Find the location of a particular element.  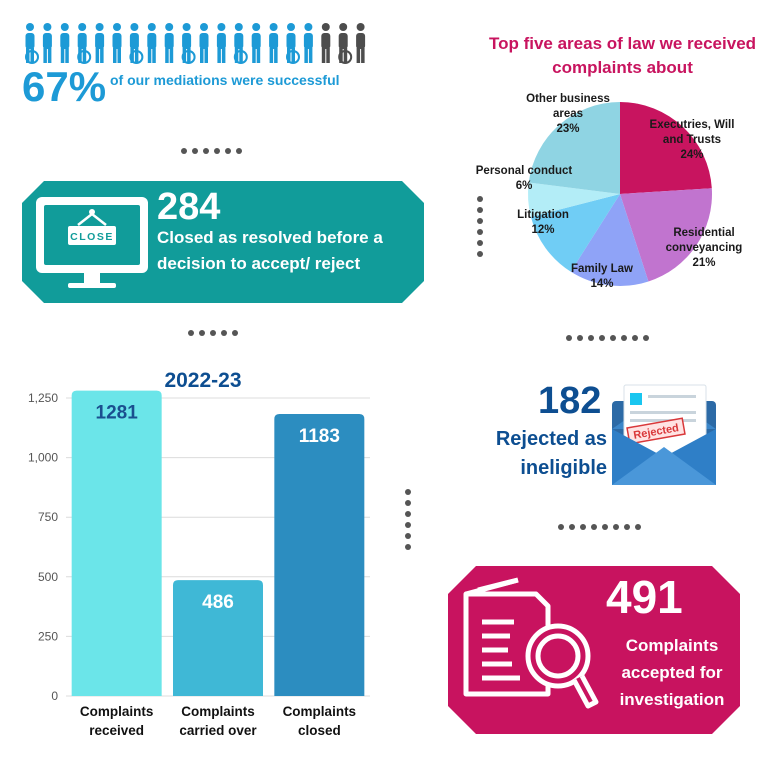

close-sign-text: CLOSE is located at coordinates (92, 237).